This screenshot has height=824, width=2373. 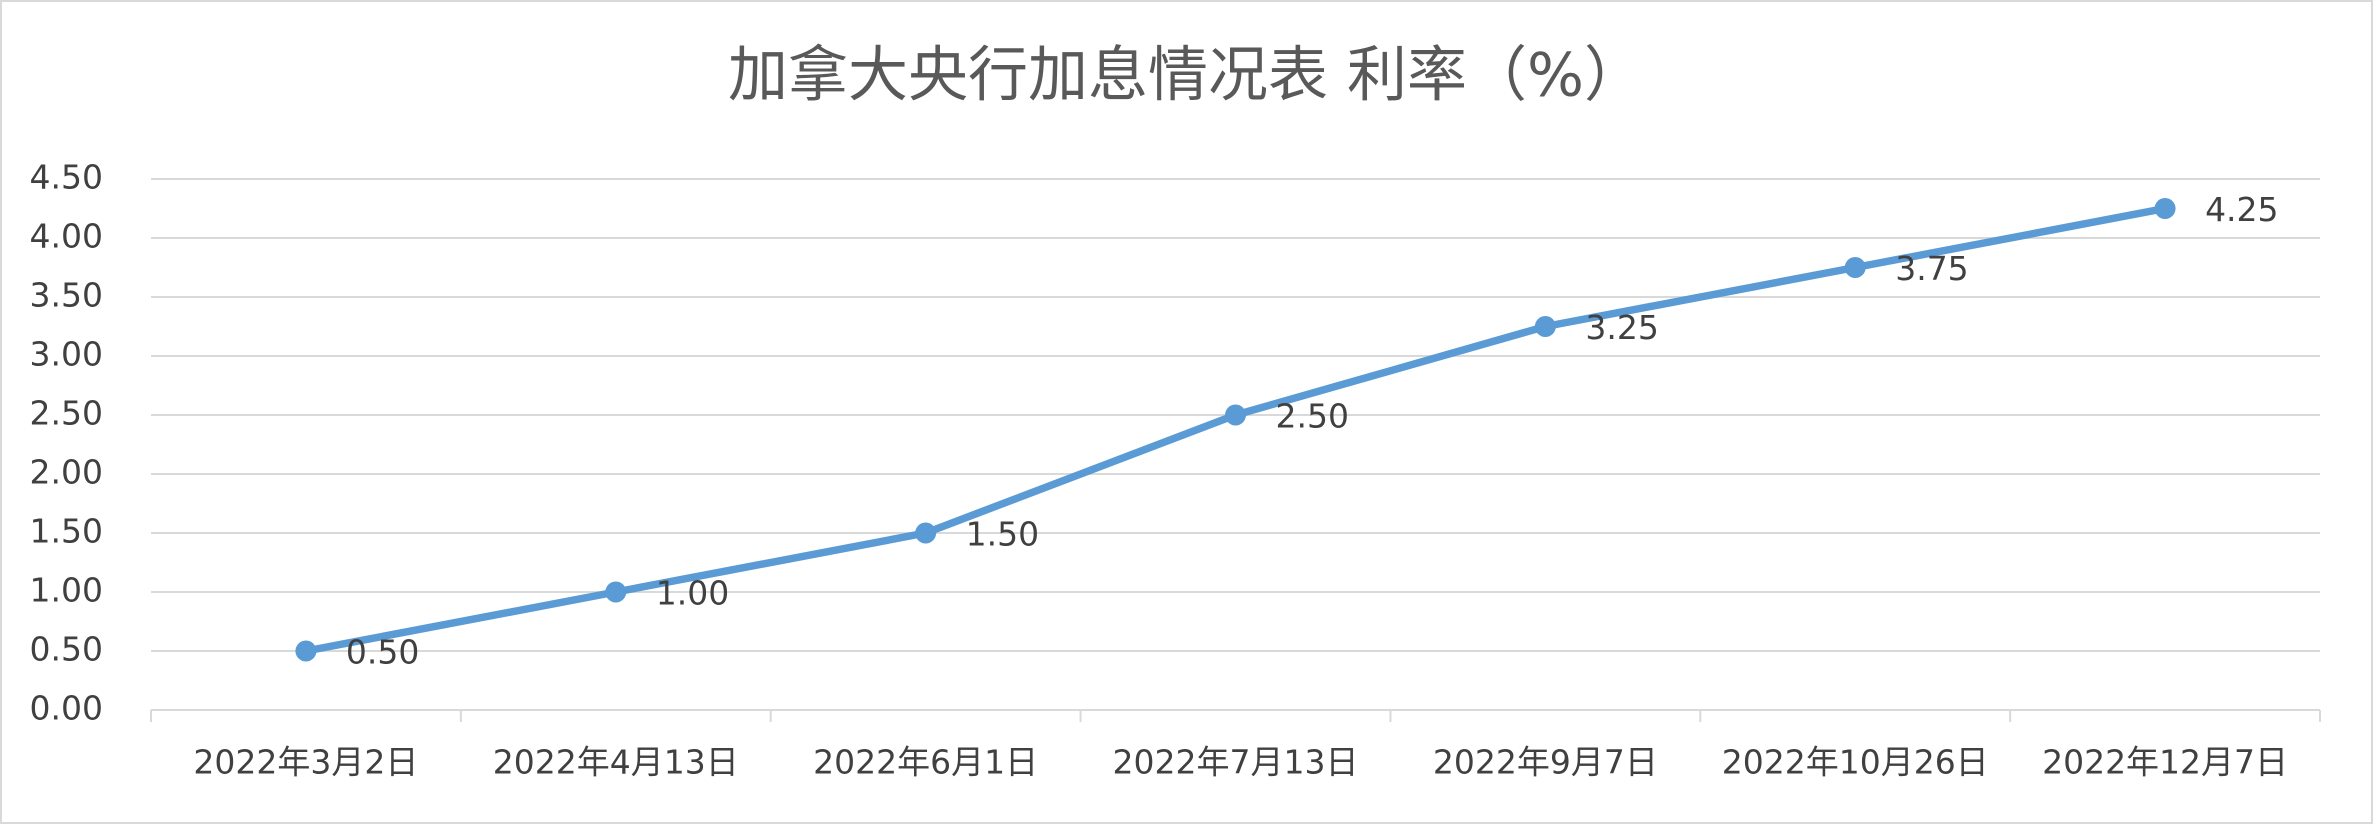 What do you see at coordinates (692, 593) in the screenshot?
I see `data-label: 1.00` at bounding box center [692, 593].